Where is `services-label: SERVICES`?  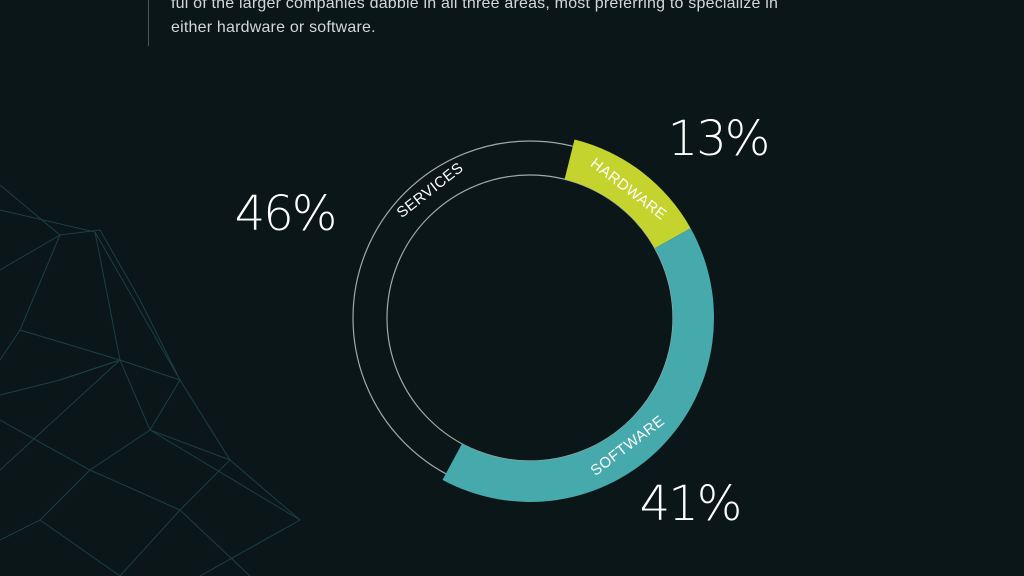
services-label: SERVICES is located at coordinates (430, 190).